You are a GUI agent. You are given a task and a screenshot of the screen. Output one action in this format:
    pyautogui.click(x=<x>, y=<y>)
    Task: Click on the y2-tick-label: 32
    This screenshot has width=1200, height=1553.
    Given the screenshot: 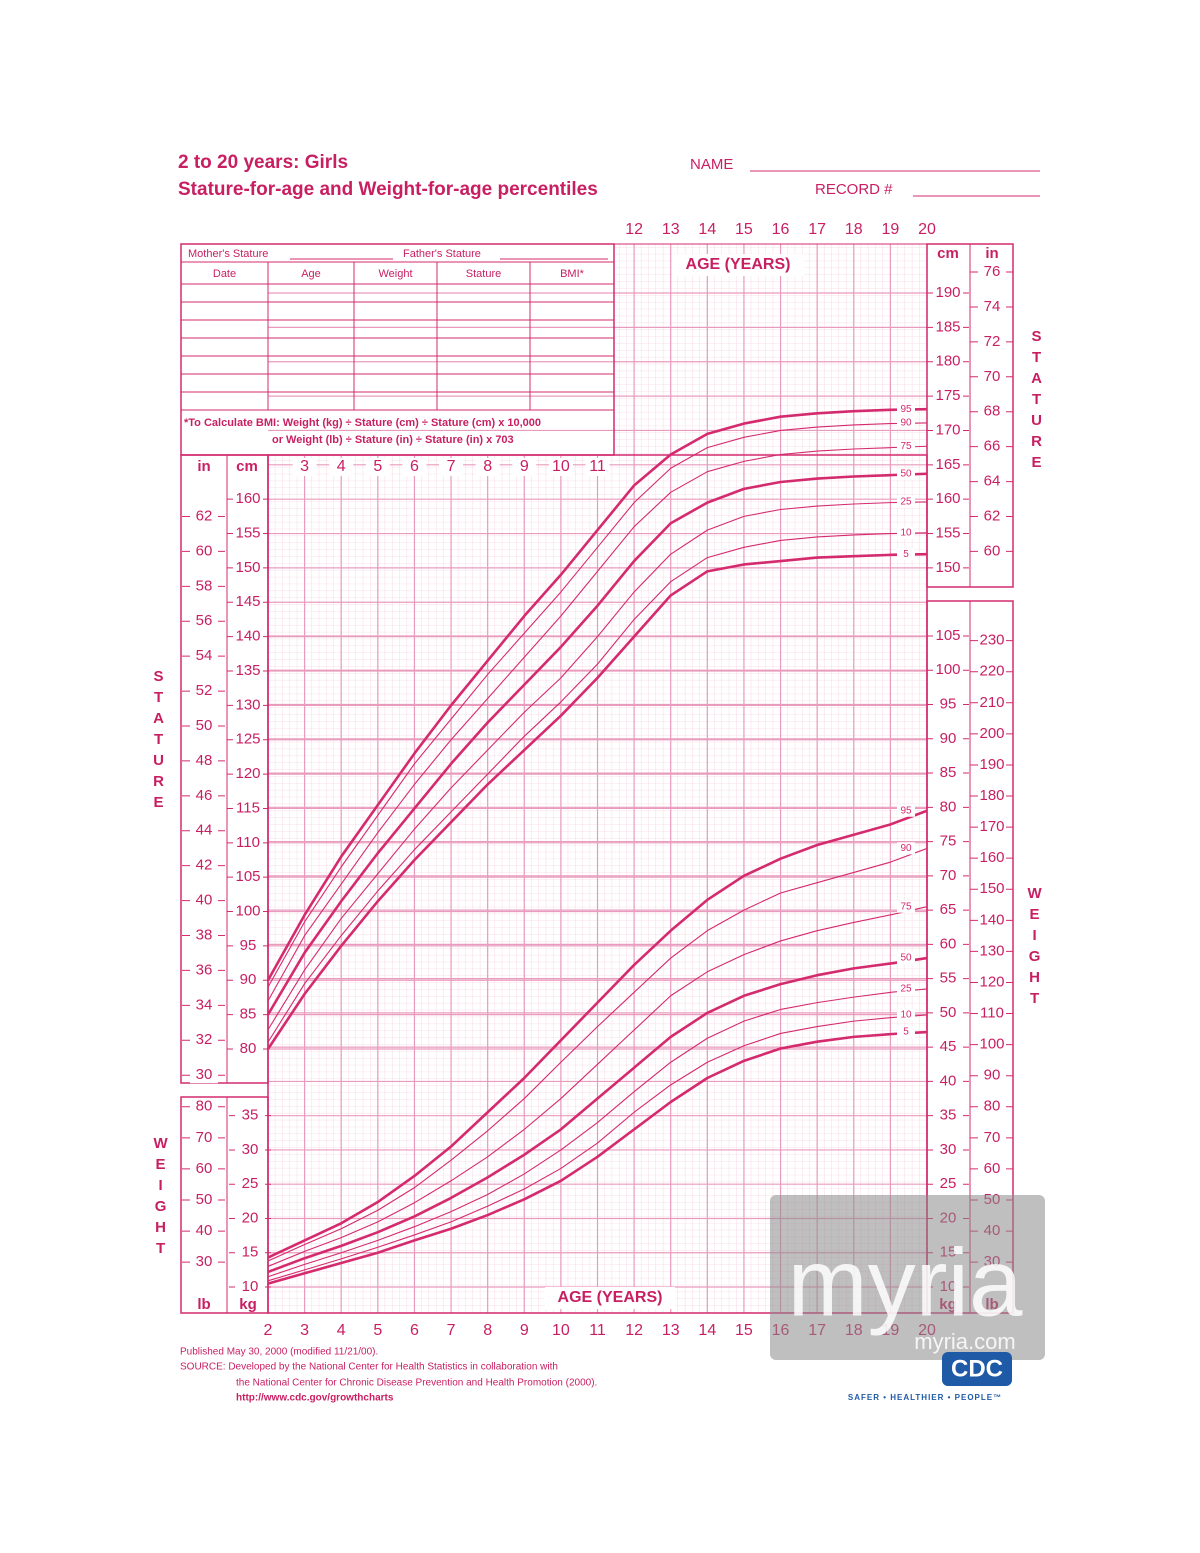 What is the action you would take?
    pyautogui.click(x=204, y=1039)
    